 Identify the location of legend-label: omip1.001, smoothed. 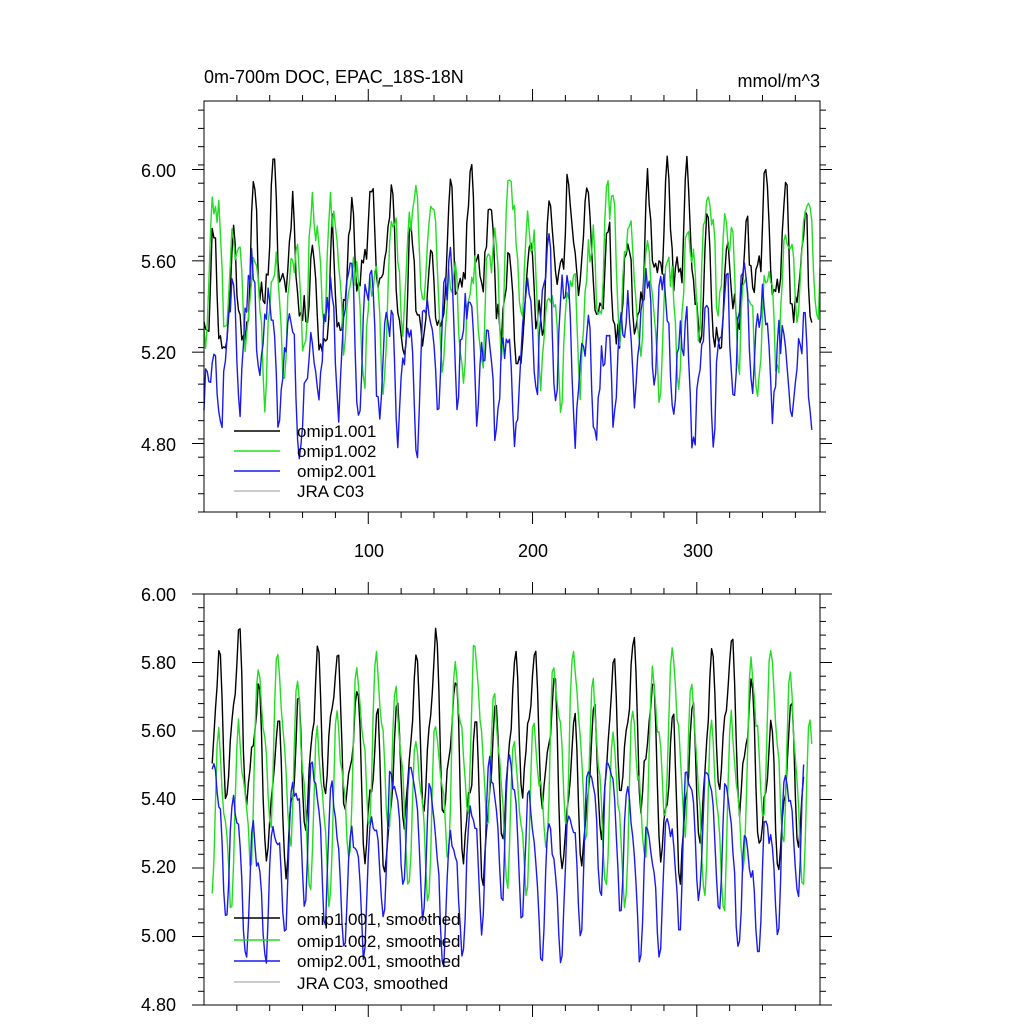
(379, 919).